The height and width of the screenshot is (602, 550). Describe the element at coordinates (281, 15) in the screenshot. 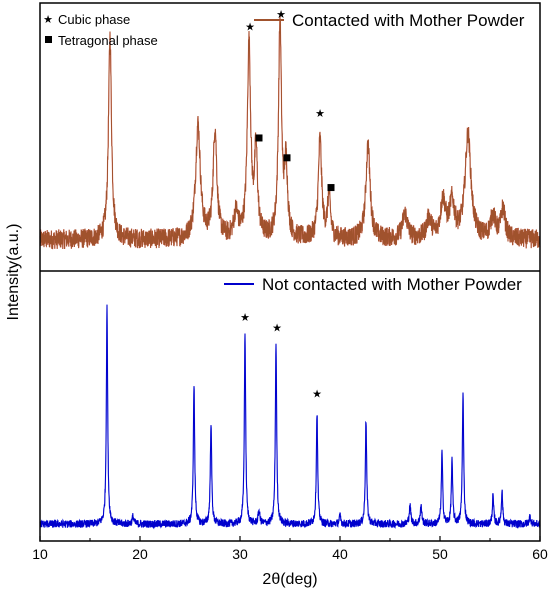

I see `cubic-marker-top-1: ★` at that location.